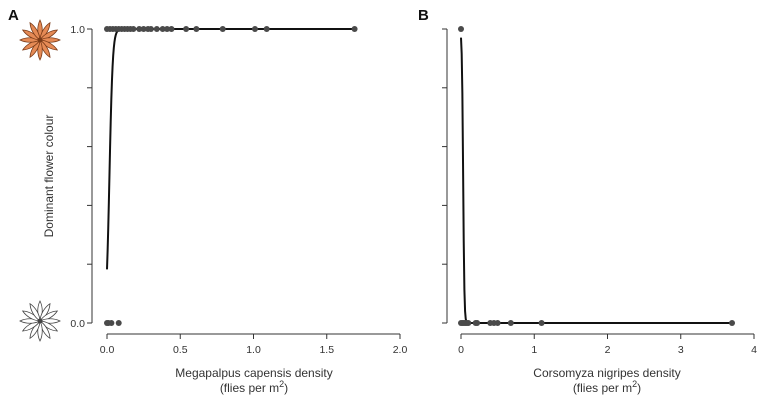  I want to click on panel-a-x-units-prefix: (flies per m, so click(249, 388).